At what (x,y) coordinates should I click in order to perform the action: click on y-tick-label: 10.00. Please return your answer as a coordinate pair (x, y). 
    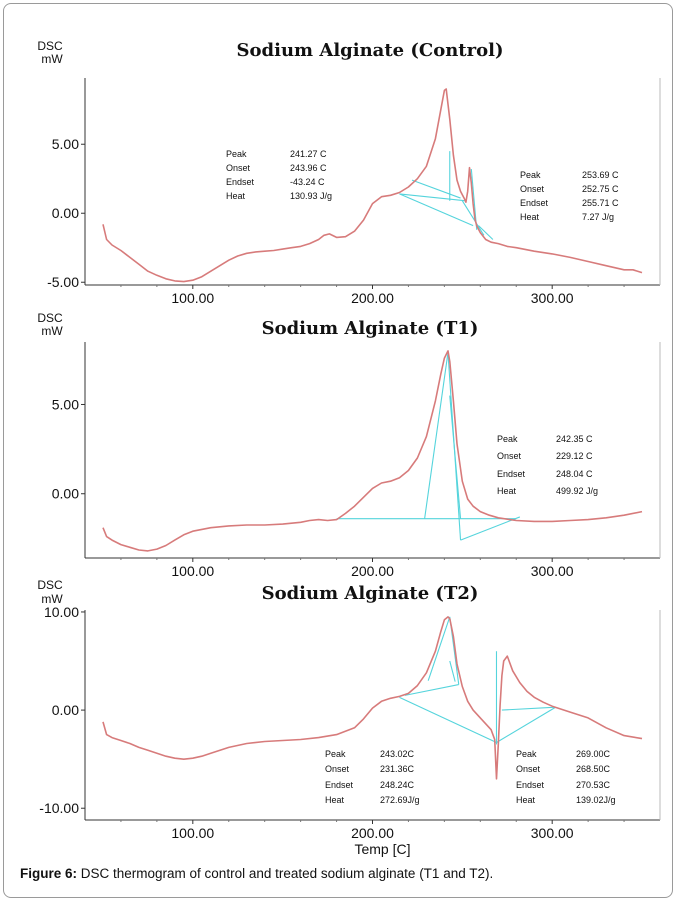
    Looking at the image, I should click on (61, 612).